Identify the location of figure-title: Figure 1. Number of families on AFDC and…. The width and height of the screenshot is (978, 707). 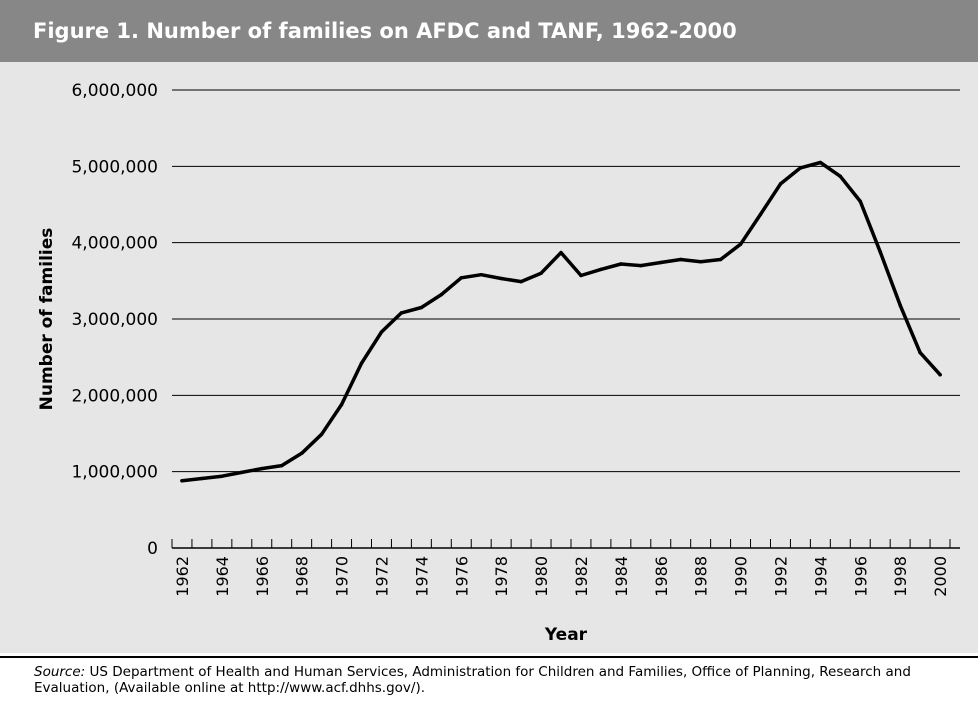
(489, 31).